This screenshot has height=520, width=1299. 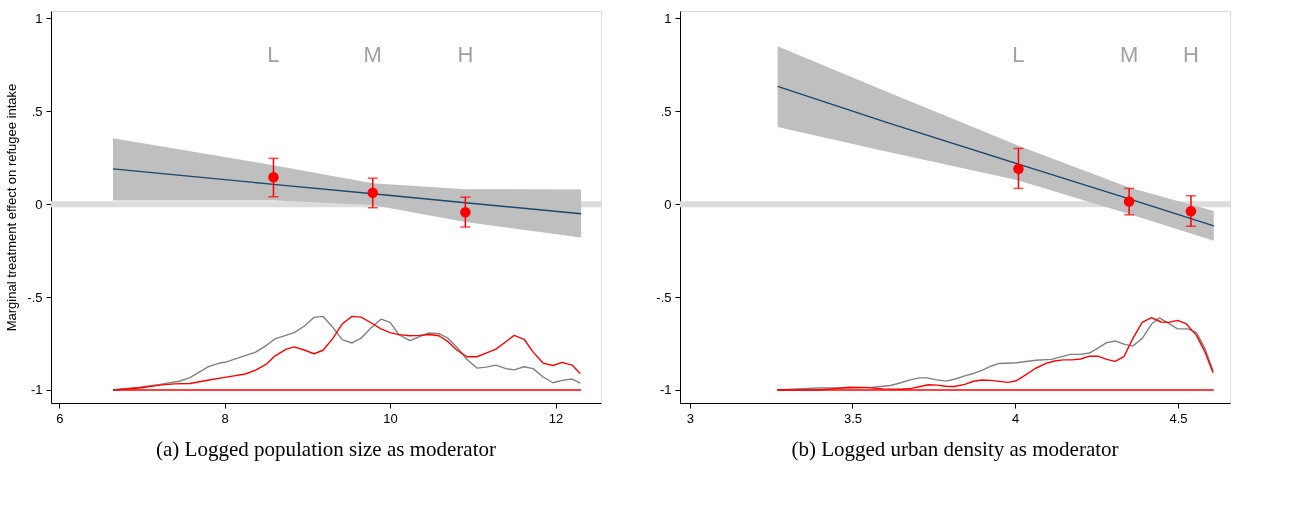 What do you see at coordinates (955, 449) in the screenshot?
I see `text: (b) Logged urban density as moderator` at bounding box center [955, 449].